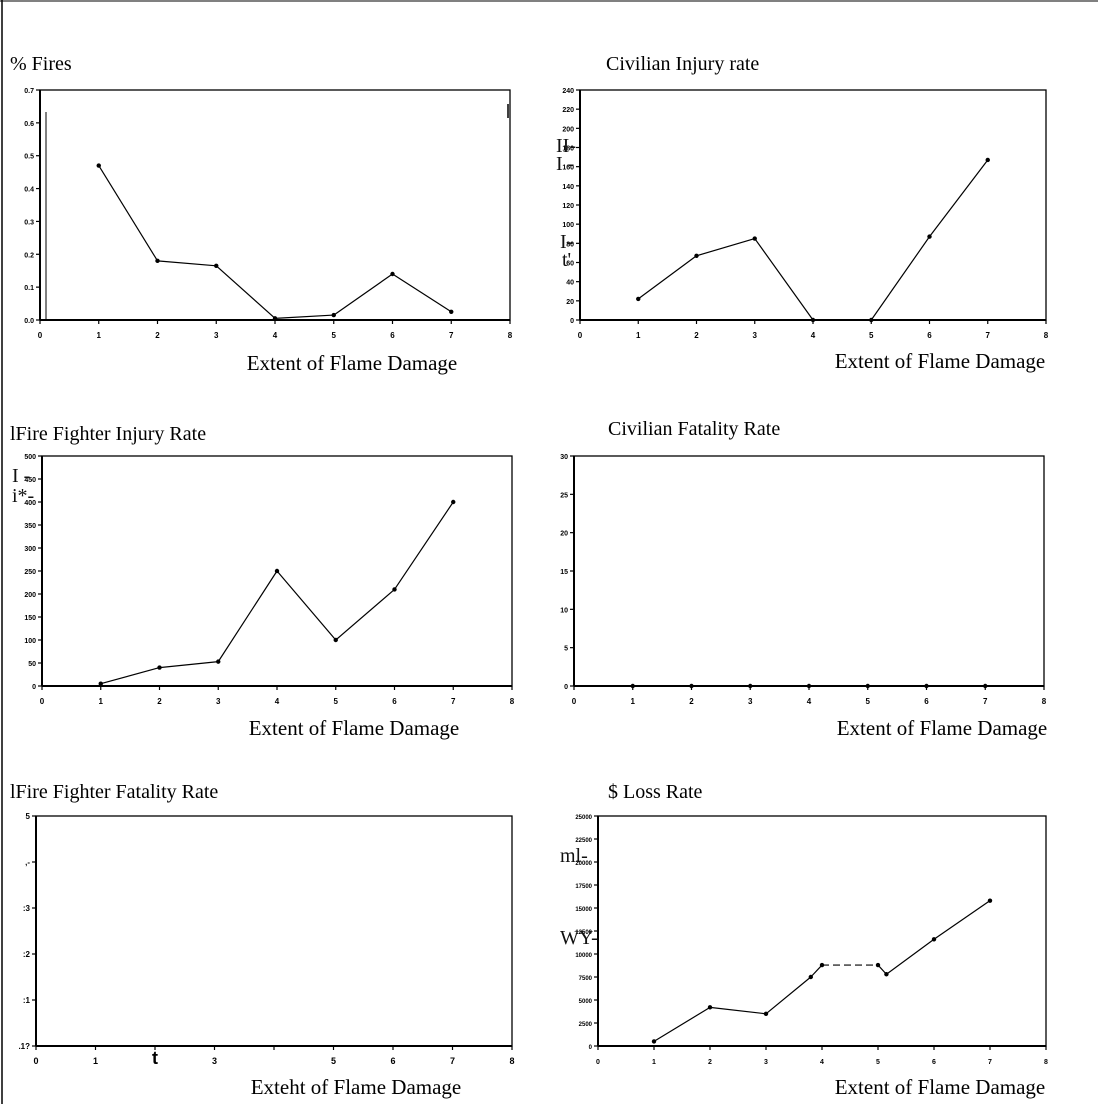 The width and height of the screenshot is (1098, 1104). Describe the element at coordinates (568, 168) in the screenshot. I see `y-tick-label: 160` at that location.